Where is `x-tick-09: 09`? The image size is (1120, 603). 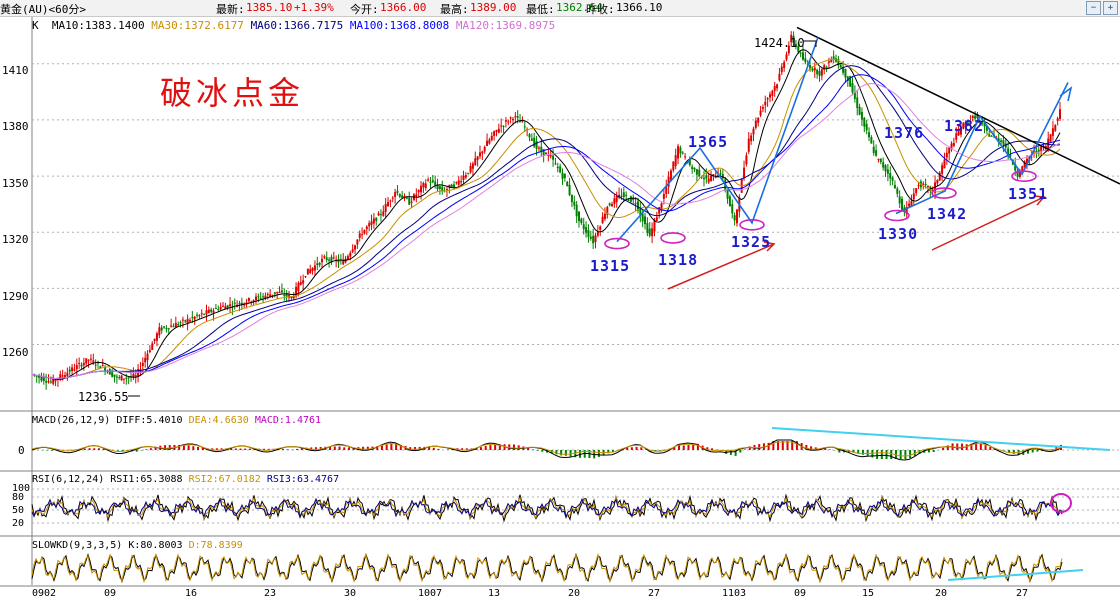
x-tick-09: 09 is located at coordinates (110, 593).